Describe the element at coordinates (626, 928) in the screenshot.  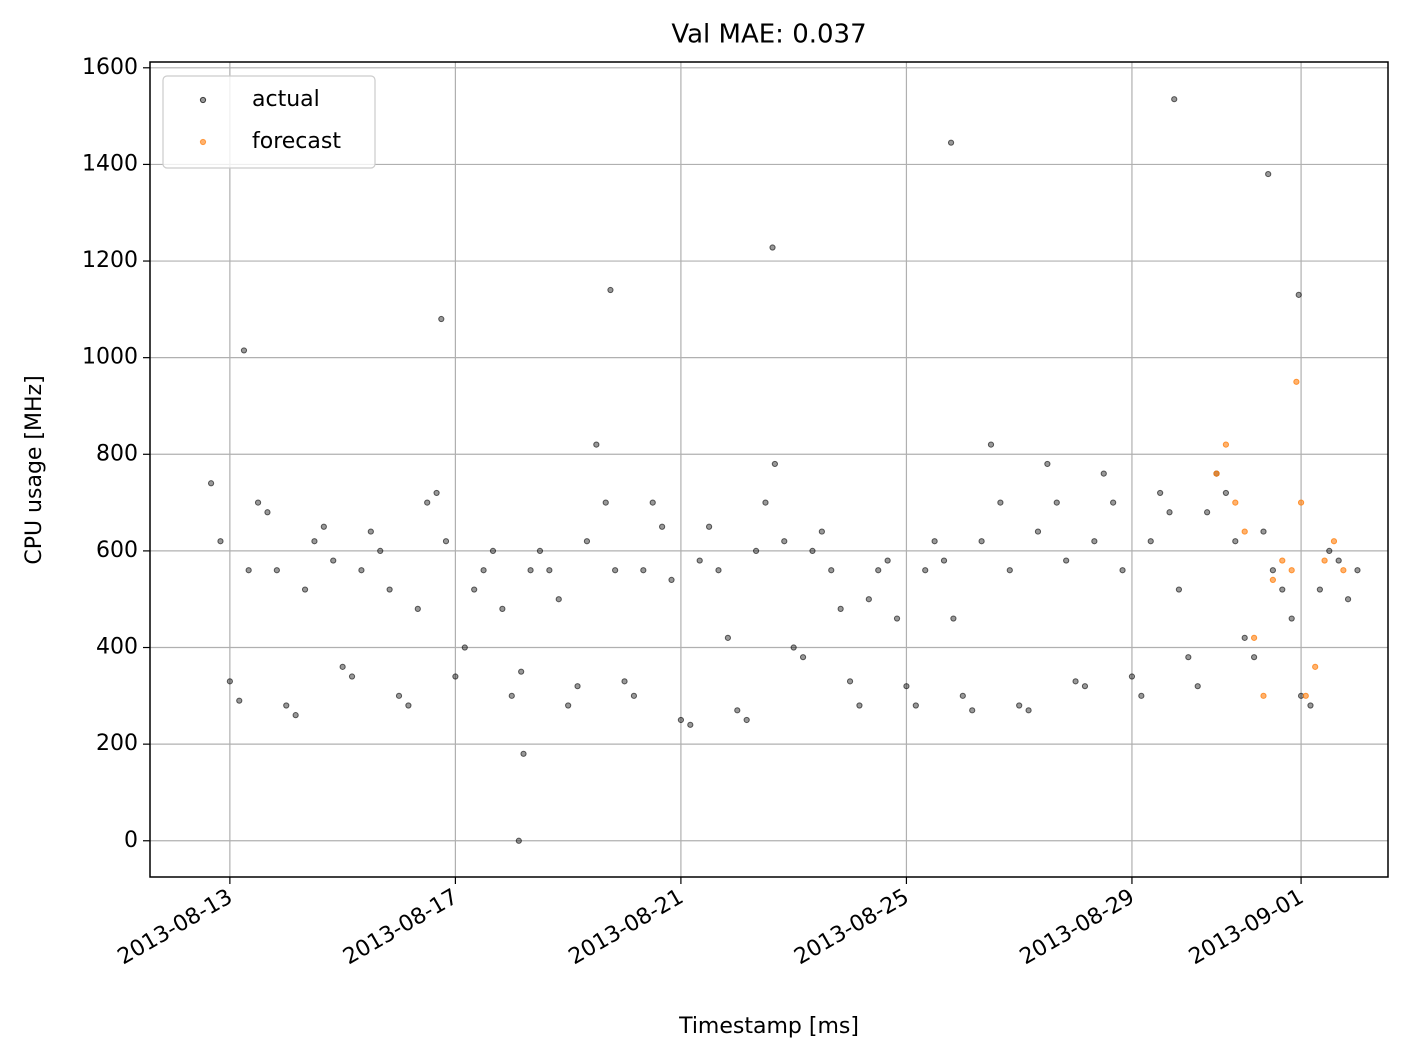
I see `x-tick-label: 2013-08-21` at that location.